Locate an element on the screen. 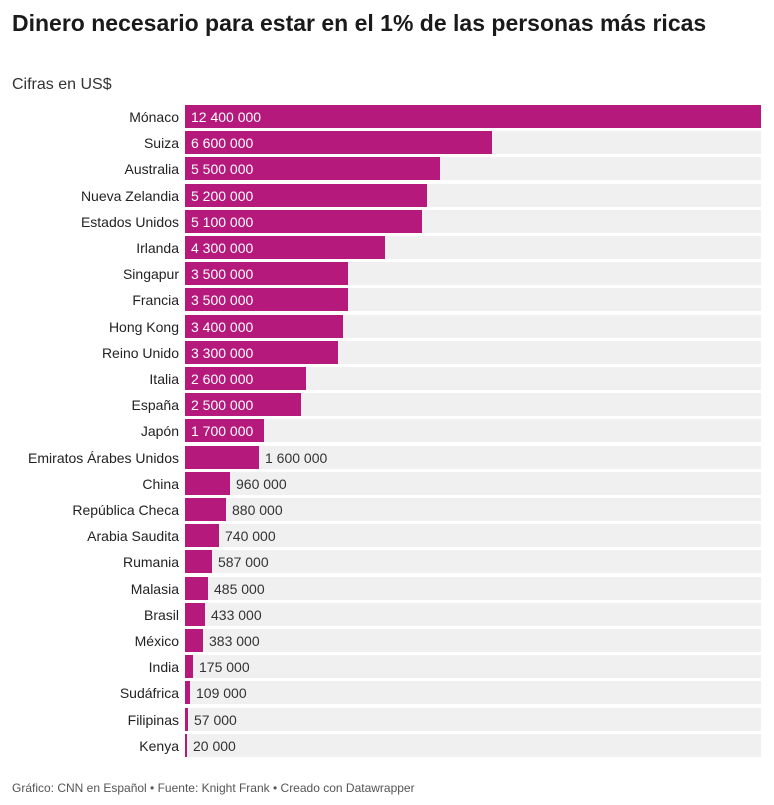 The width and height of the screenshot is (774, 805). category-label: Arabia Saudita is located at coordinates (133, 536).